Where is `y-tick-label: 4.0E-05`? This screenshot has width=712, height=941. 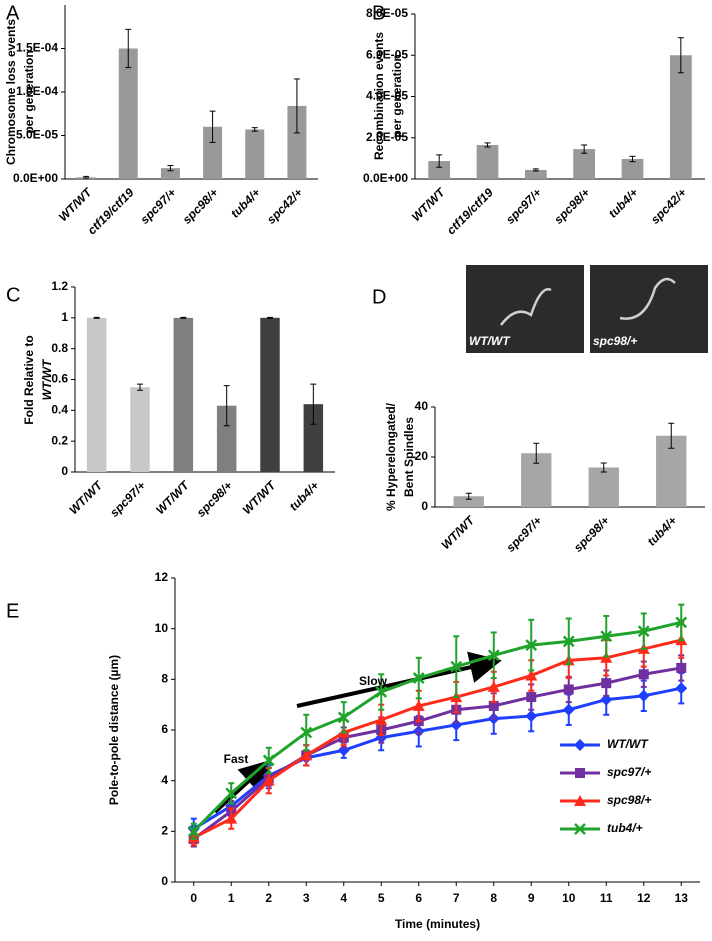
y-tick-label: 4.0E-05 is located at coordinates (387, 96).